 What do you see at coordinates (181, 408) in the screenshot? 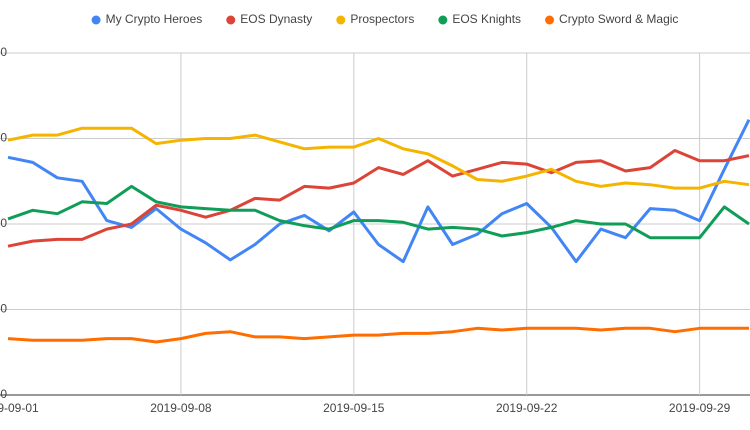
I see `x-tick-label: 2019-09-08` at bounding box center [181, 408].